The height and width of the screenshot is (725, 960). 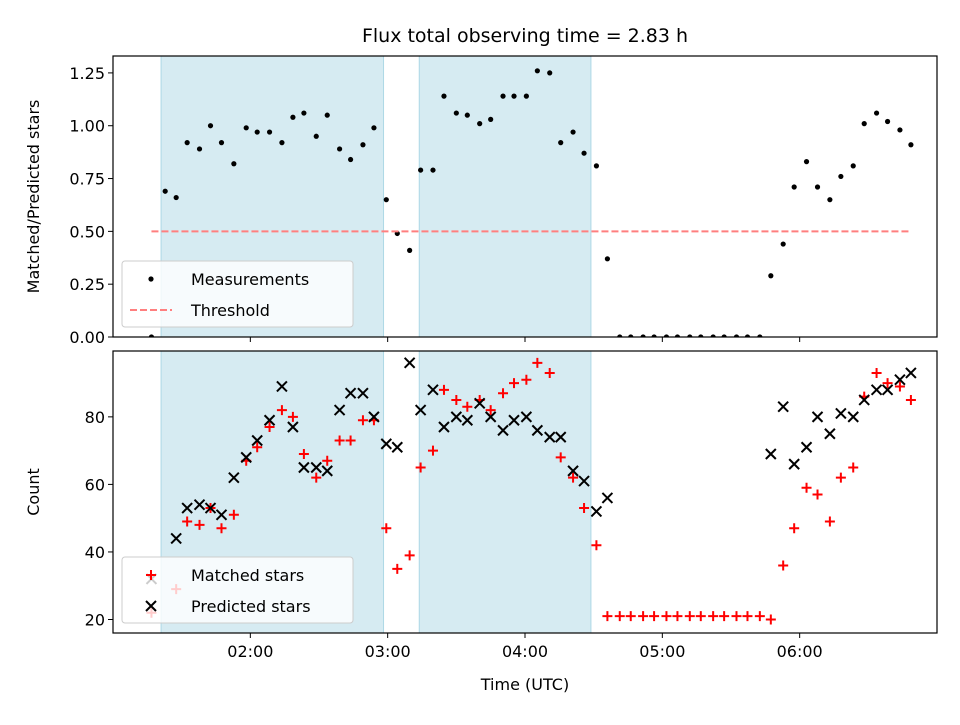 What do you see at coordinates (95, 552) in the screenshot?
I see `y-tick-label: 40` at bounding box center [95, 552].